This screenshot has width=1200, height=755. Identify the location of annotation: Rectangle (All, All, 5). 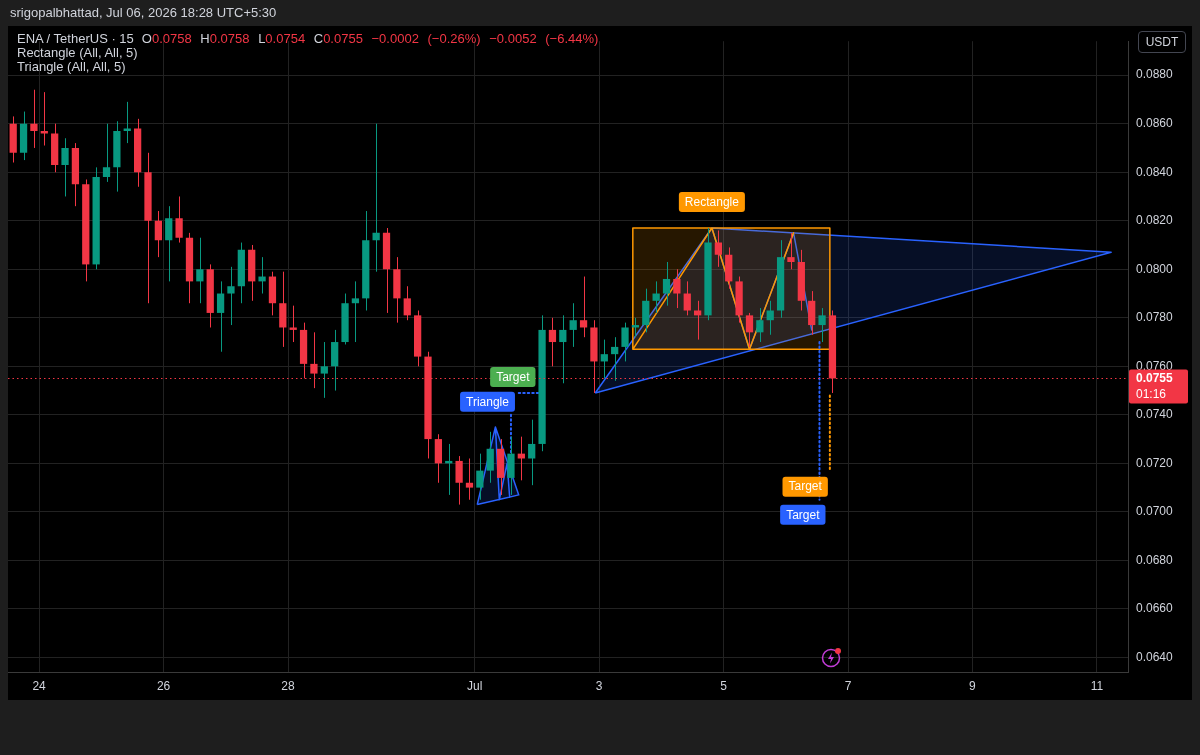
(78, 52).